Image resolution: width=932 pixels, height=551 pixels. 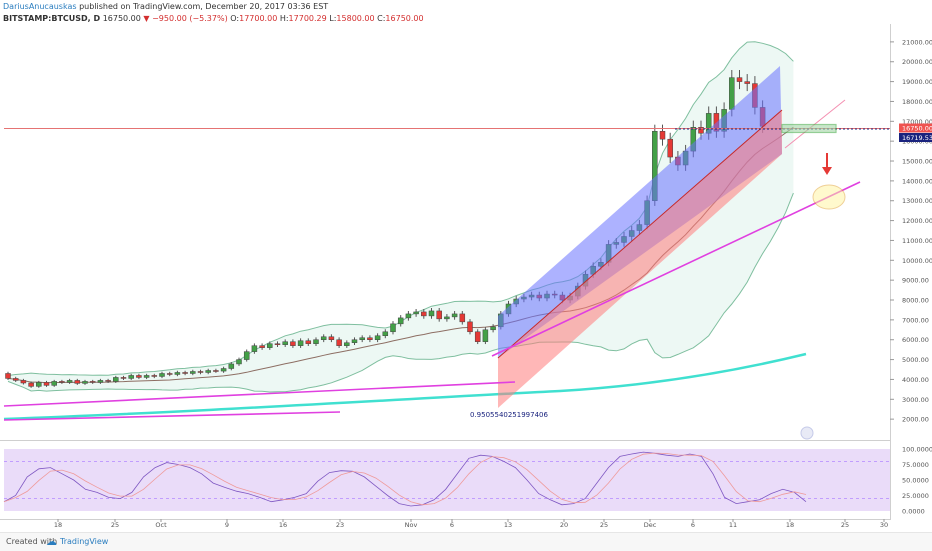 I want to click on footer: Created with ☁ TradingView, so click(x=466, y=541).